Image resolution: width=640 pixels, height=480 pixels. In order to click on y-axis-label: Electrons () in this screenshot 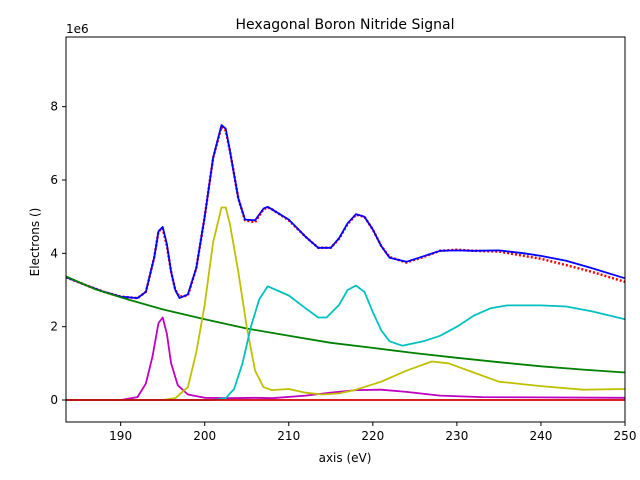, I will do `click(35, 242)`.